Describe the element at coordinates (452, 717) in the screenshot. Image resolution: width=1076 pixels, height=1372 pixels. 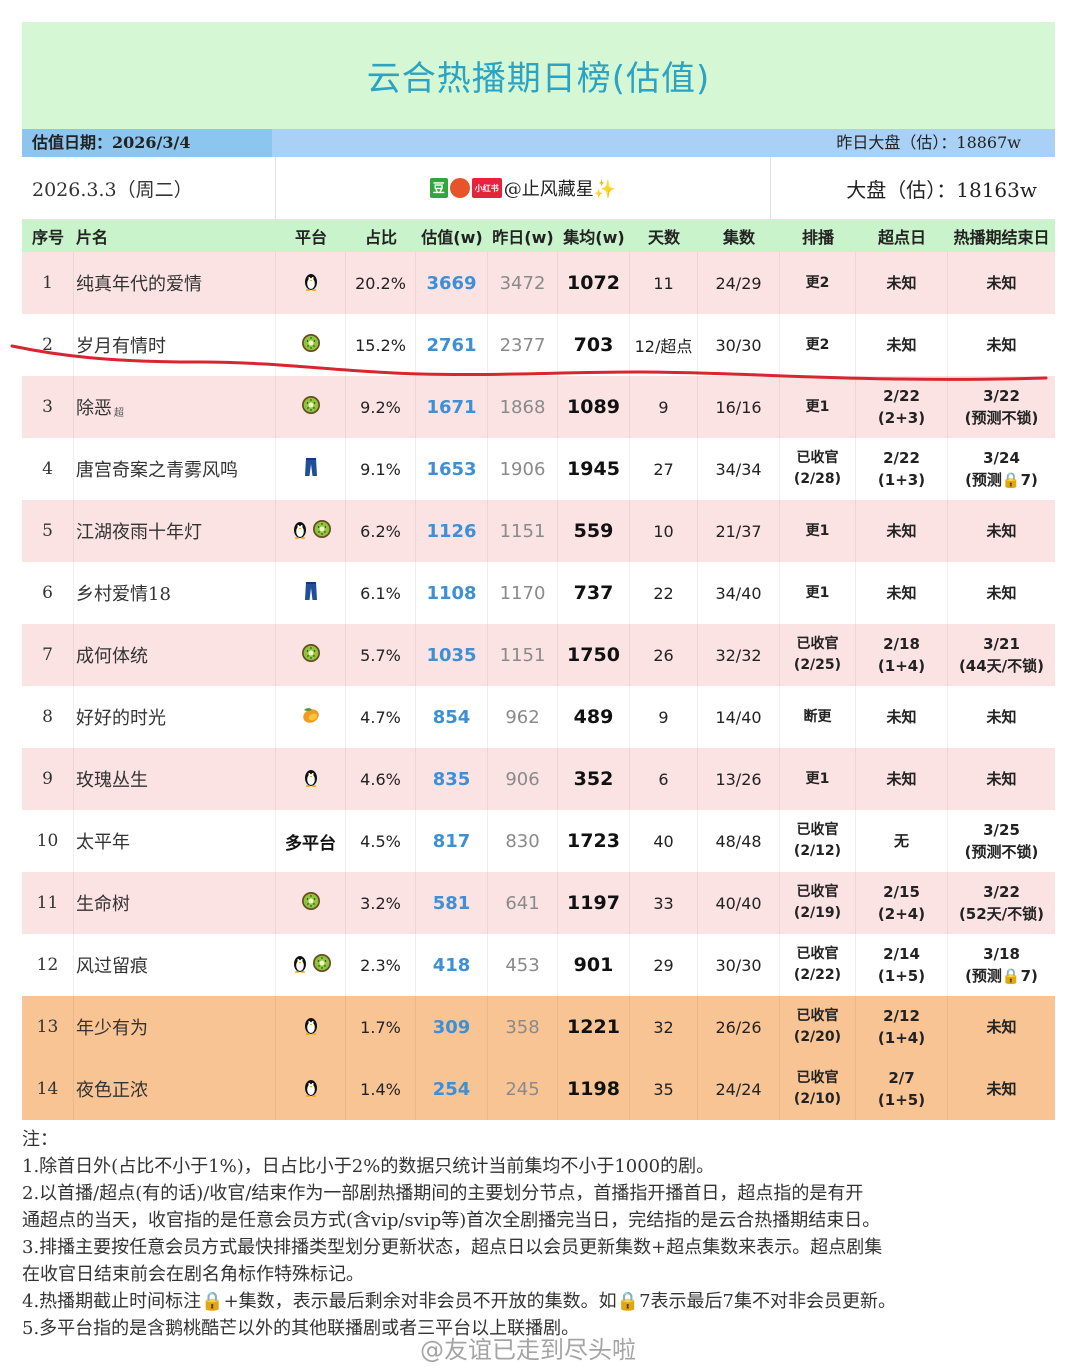
I see `estimate-cell: 854` at that location.